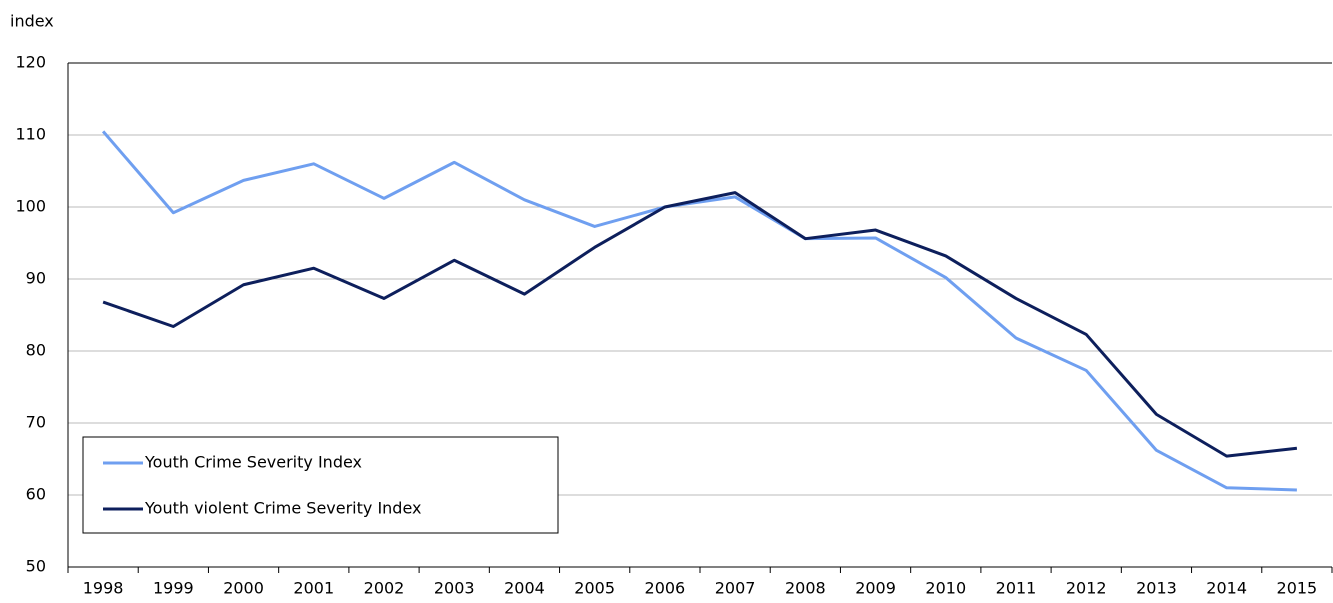 This screenshot has width=1333, height=603. What do you see at coordinates (283, 508) in the screenshot?
I see `legend-label: Youth violent Crime Severity Index` at bounding box center [283, 508].